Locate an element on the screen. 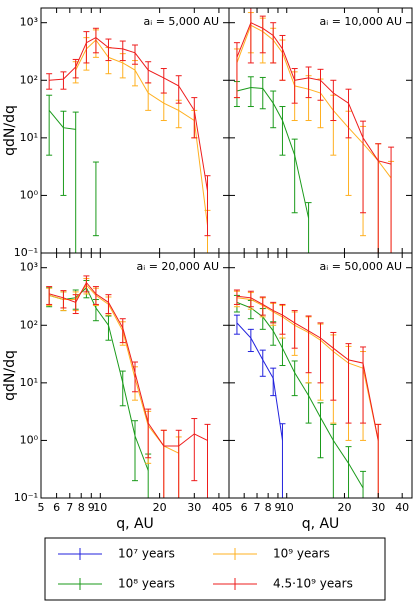 The image size is (415, 611). x-tick-label: 8 is located at coordinates (268, 507).